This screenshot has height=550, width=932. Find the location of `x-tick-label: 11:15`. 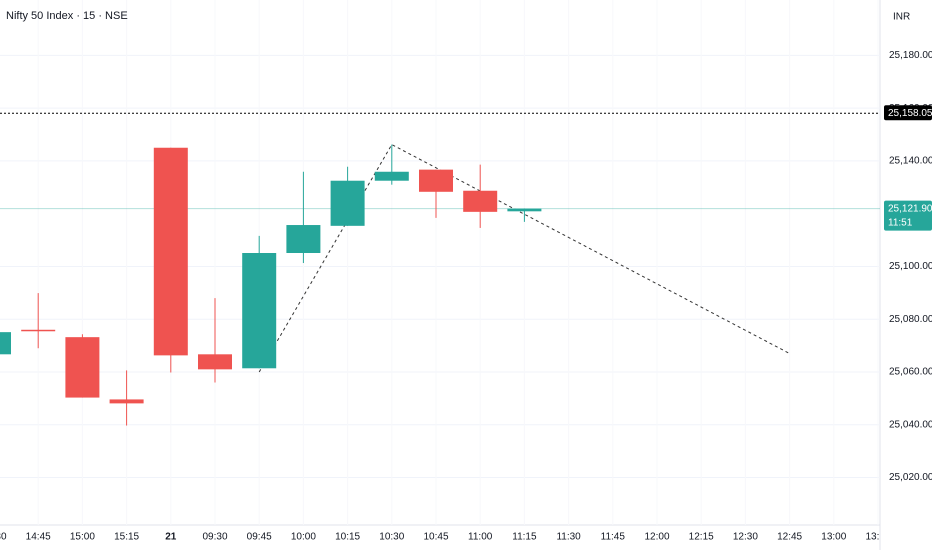

x-tick-label: 11:15 is located at coordinates (524, 537).